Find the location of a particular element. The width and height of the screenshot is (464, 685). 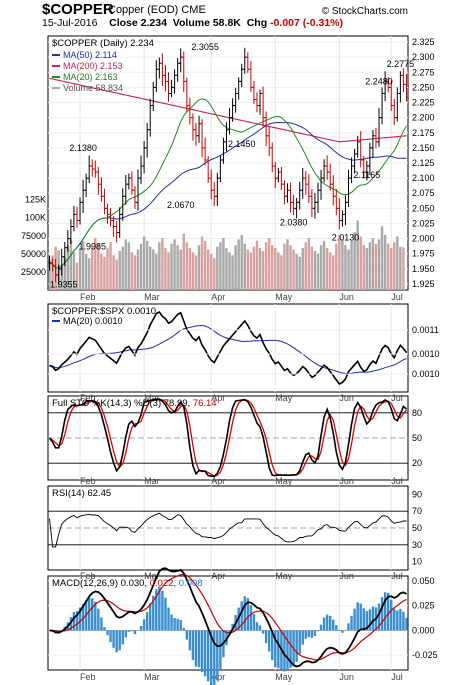

macd-panel-month-label-may: May is located at coordinates (284, 677).